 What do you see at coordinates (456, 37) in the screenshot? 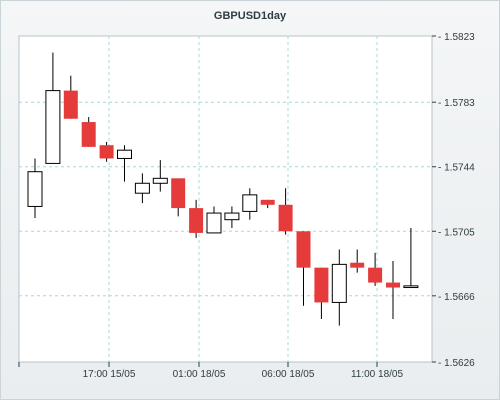
I see `y-tick-label: - 1.5823` at bounding box center [456, 37].